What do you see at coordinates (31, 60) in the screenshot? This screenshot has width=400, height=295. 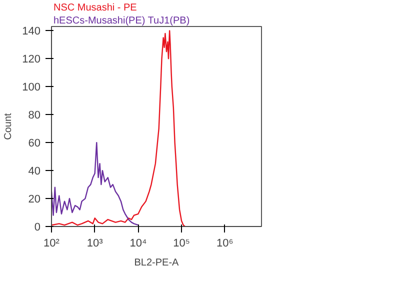 I see `y-tick-label: 120` at bounding box center [31, 60].